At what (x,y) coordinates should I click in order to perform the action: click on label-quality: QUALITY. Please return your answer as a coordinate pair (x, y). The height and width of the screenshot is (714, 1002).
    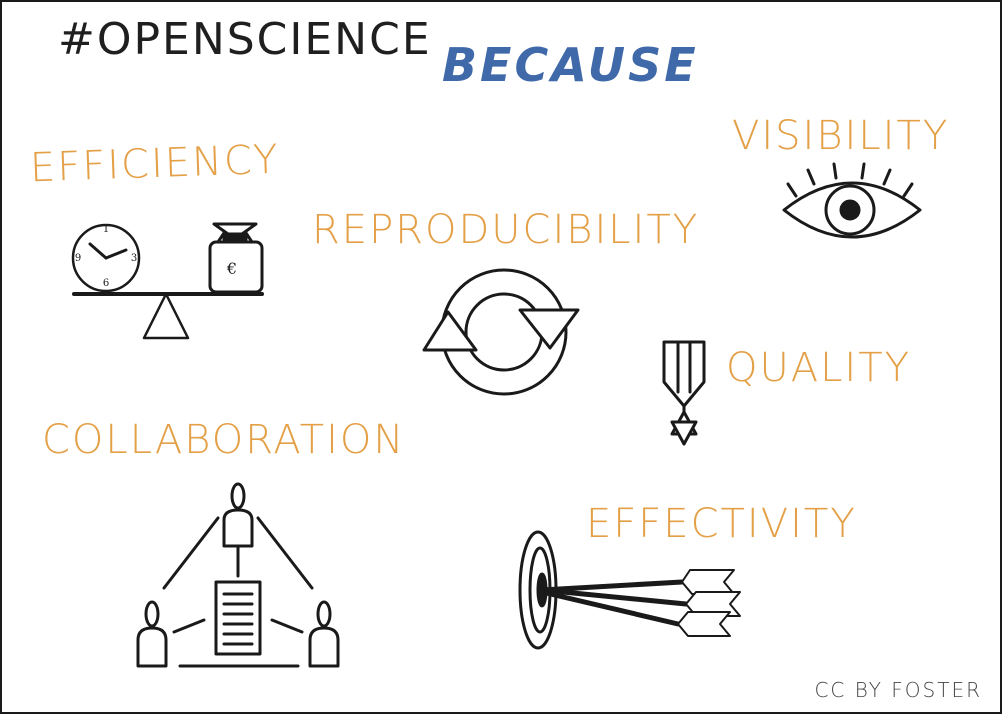
    Looking at the image, I should click on (819, 368).